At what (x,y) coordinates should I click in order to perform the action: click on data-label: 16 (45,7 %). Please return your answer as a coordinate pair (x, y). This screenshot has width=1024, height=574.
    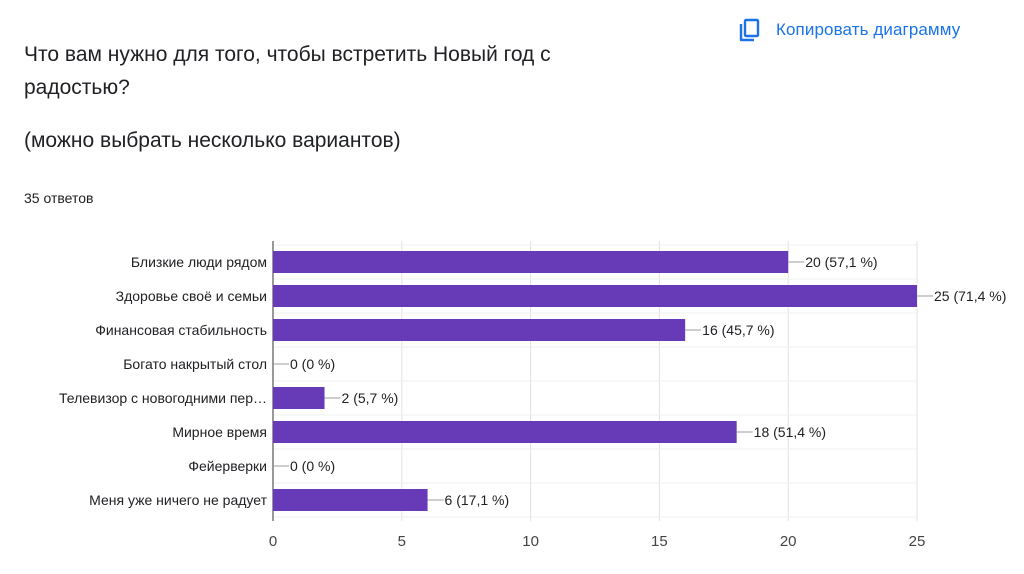
    Looking at the image, I should click on (738, 330).